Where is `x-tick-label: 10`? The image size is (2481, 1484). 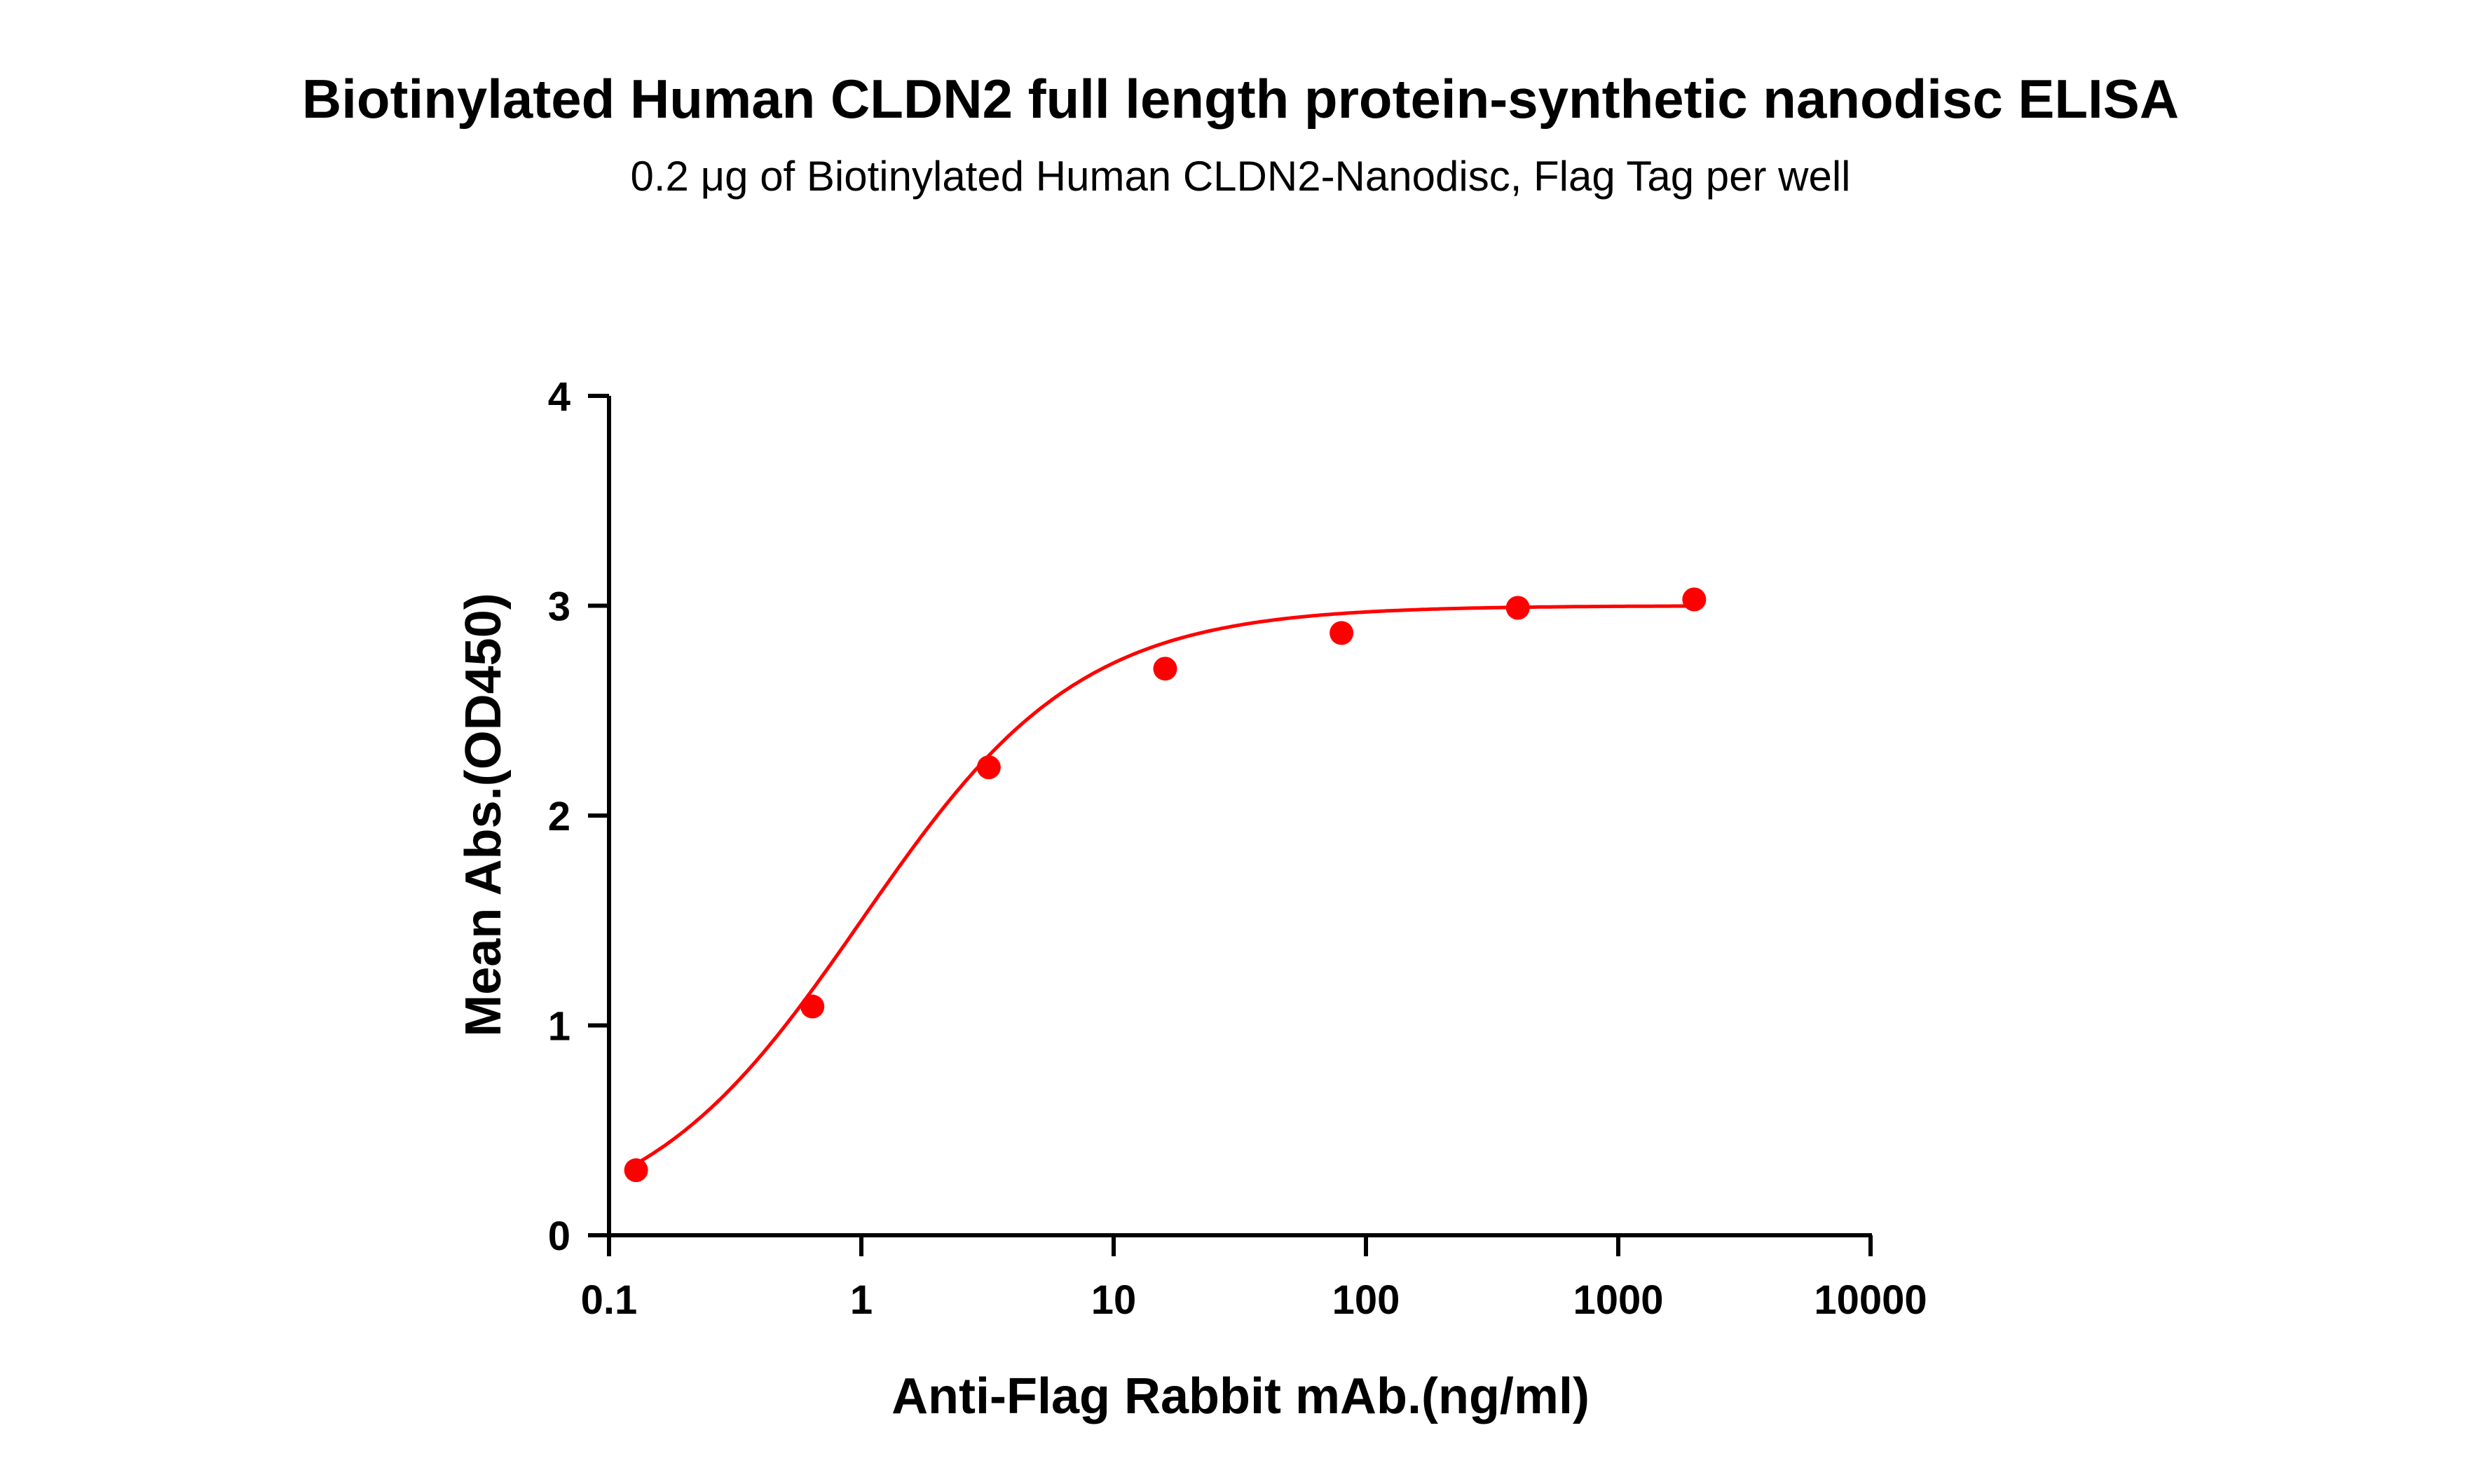
x-tick-label: 10 is located at coordinates (1114, 1300).